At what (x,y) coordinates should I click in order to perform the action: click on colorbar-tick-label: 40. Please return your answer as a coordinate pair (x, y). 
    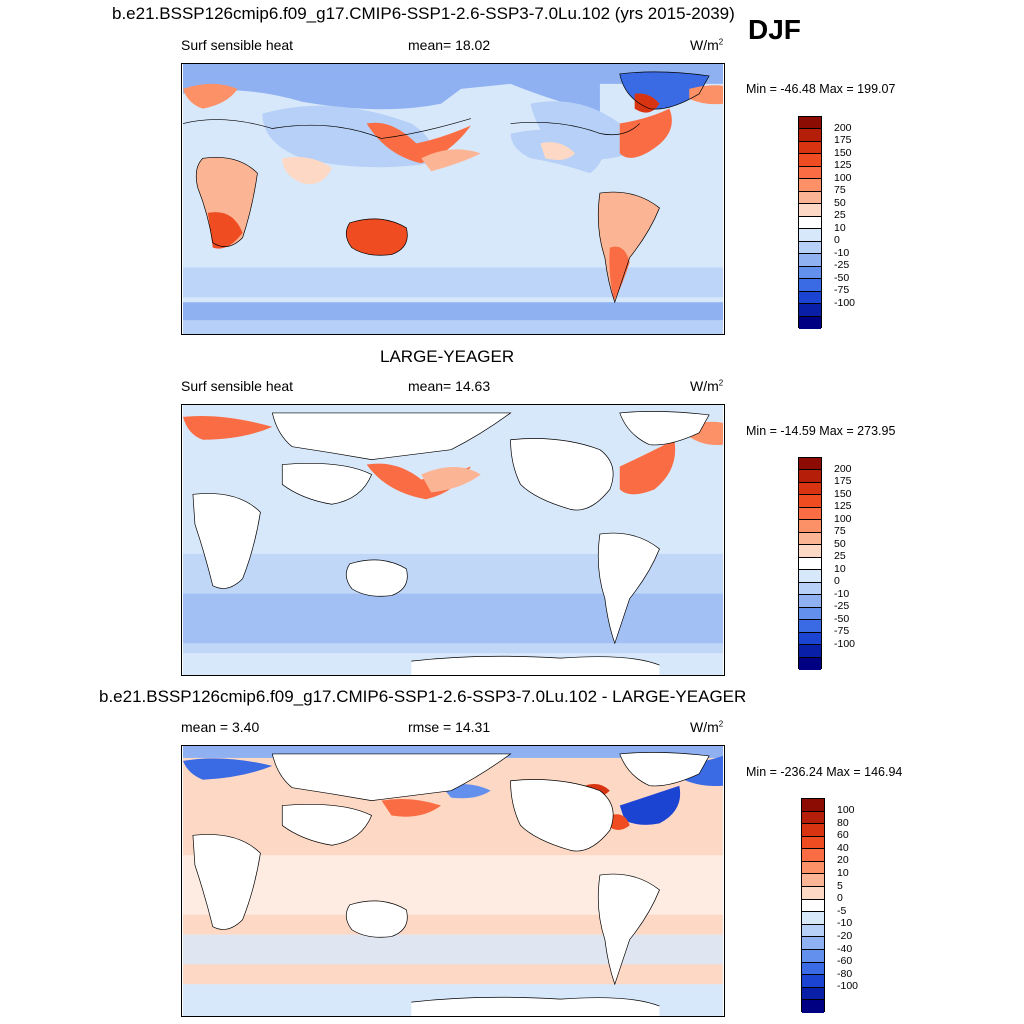
    Looking at the image, I should click on (843, 847).